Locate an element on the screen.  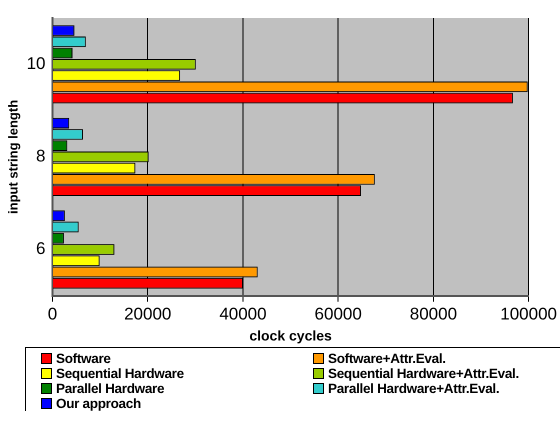
y-axis-title: input string length is located at coordinates (12, 157).